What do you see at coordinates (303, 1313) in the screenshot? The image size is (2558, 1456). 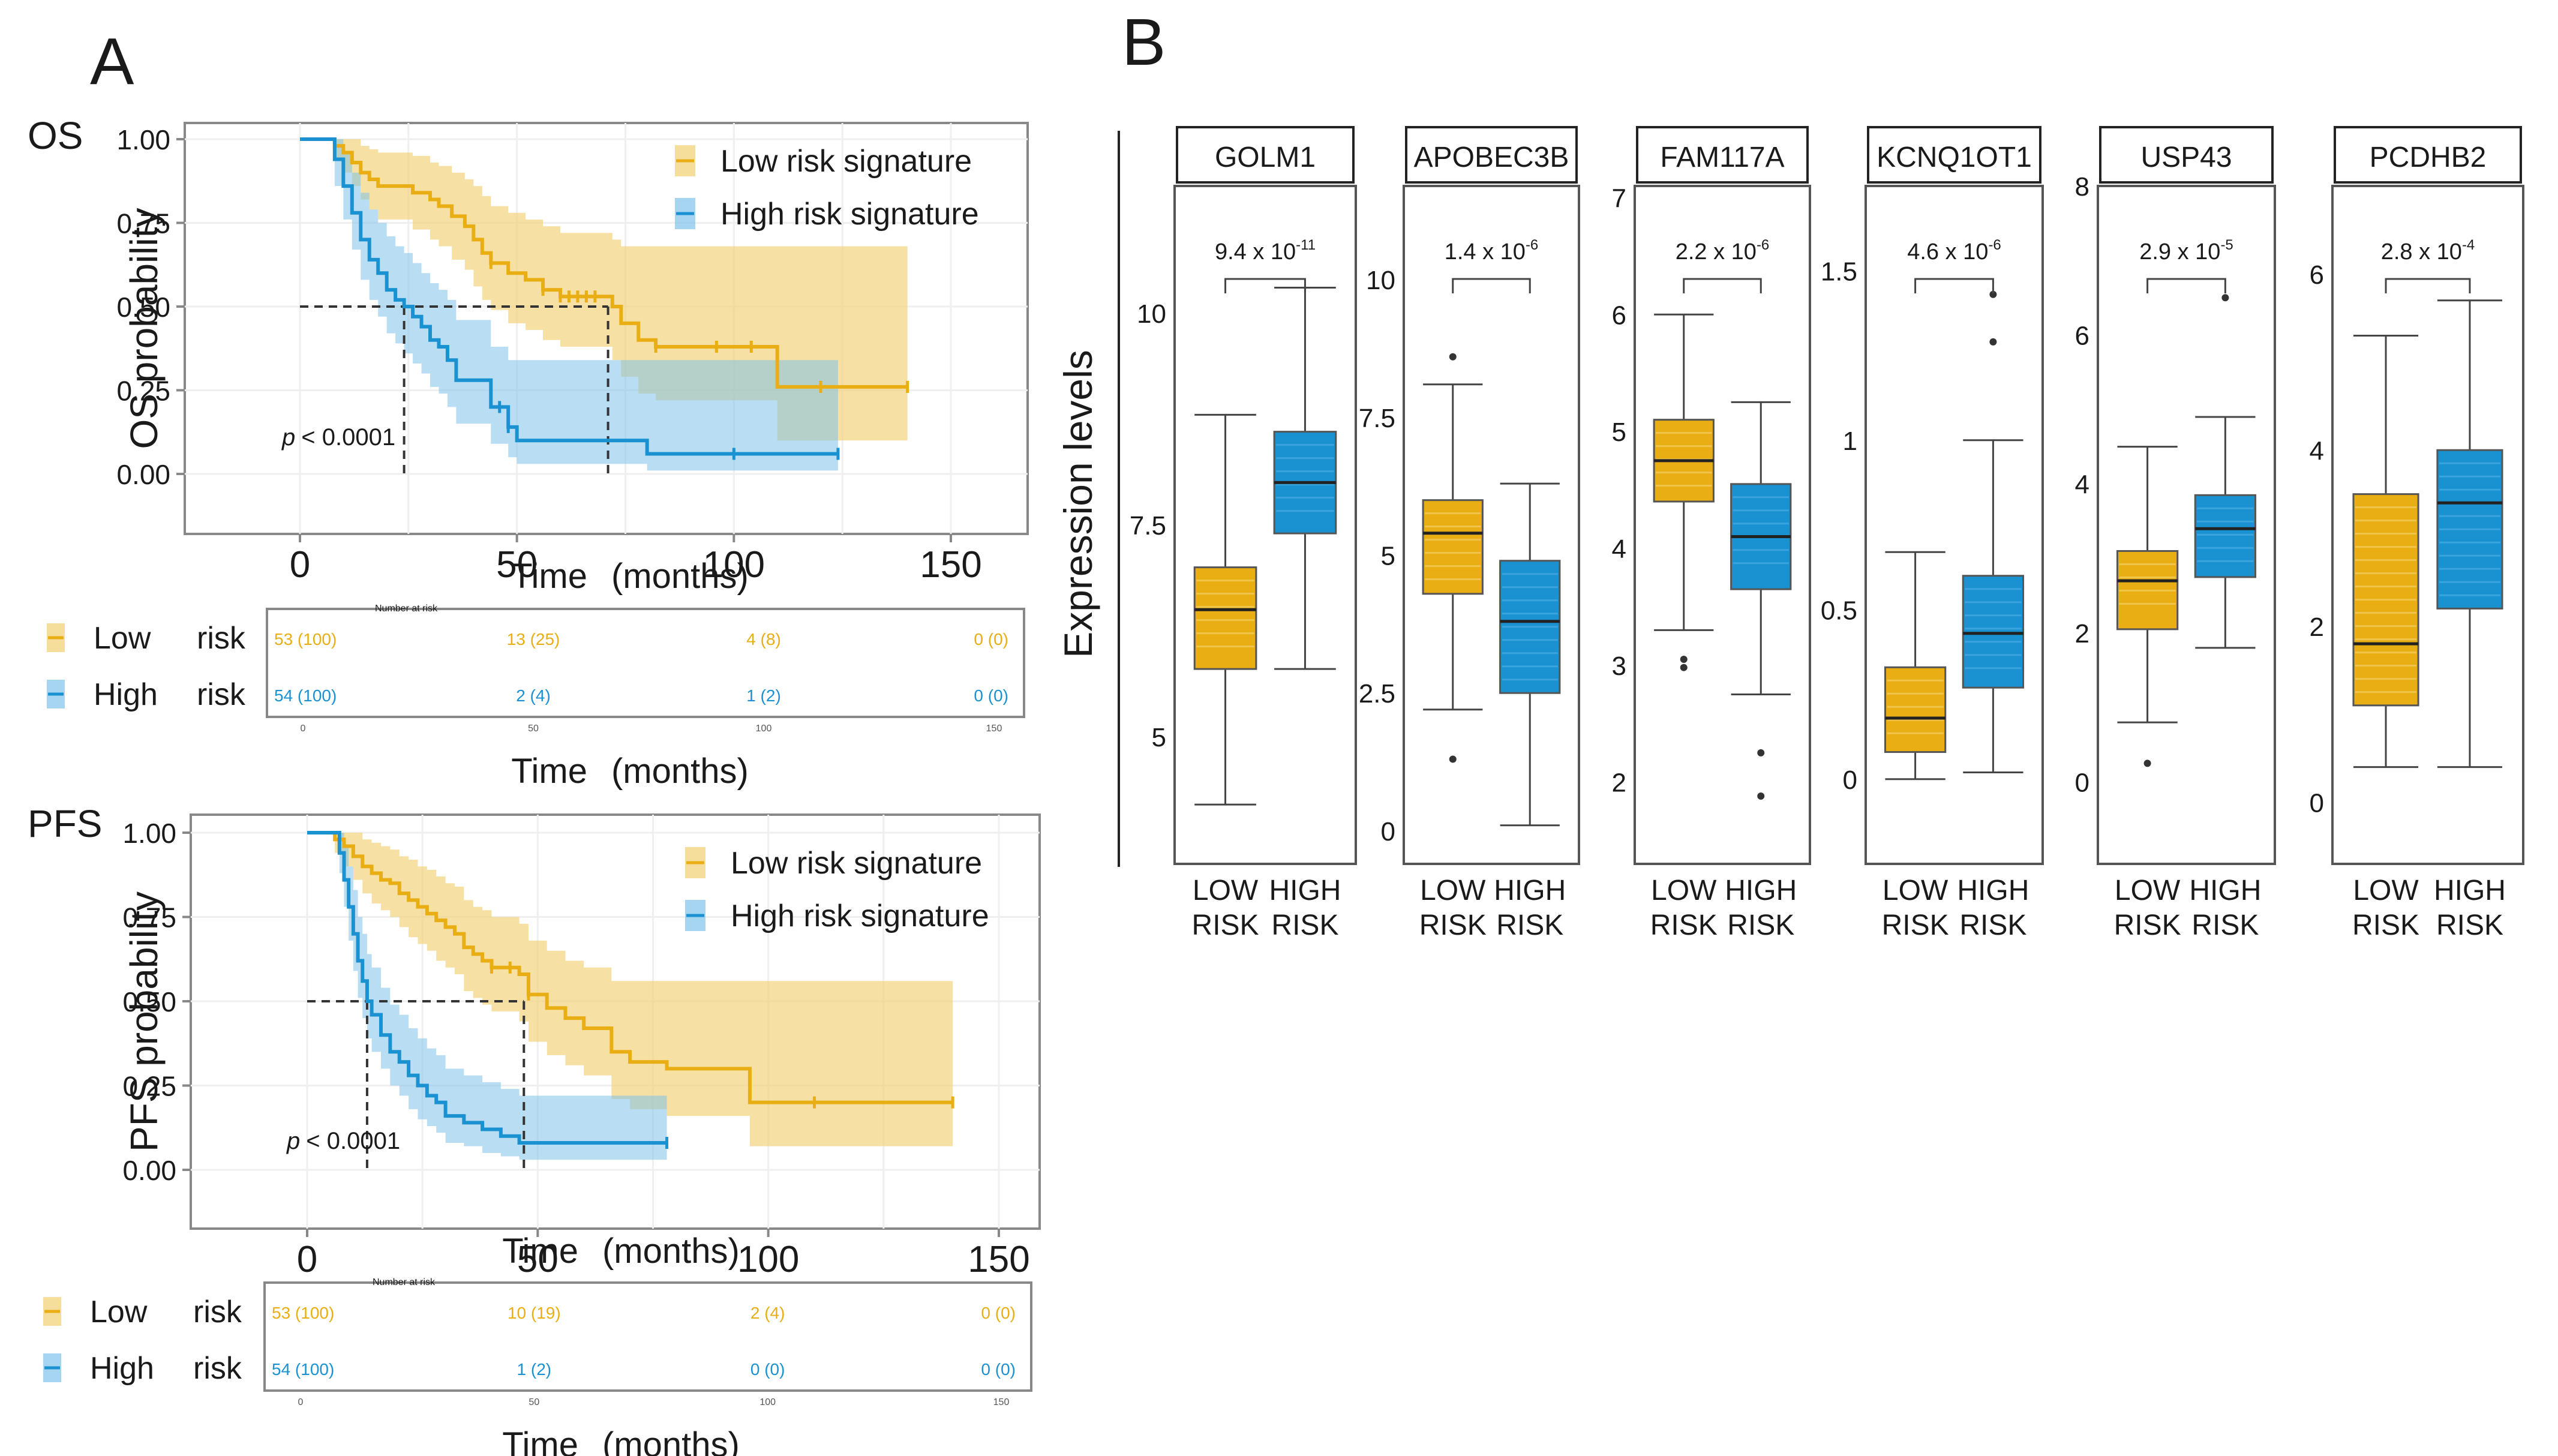 I see `risk-count: 53 (100)` at bounding box center [303, 1313].